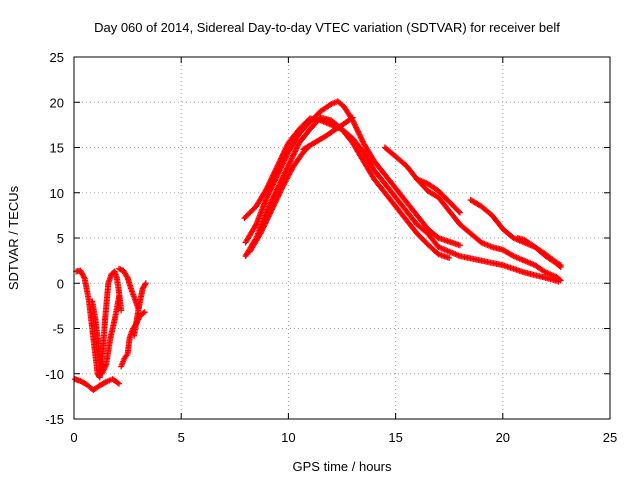  Describe the element at coordinates (610, 437) in the screenshot. I see `x-tick-label: 25` at that location.